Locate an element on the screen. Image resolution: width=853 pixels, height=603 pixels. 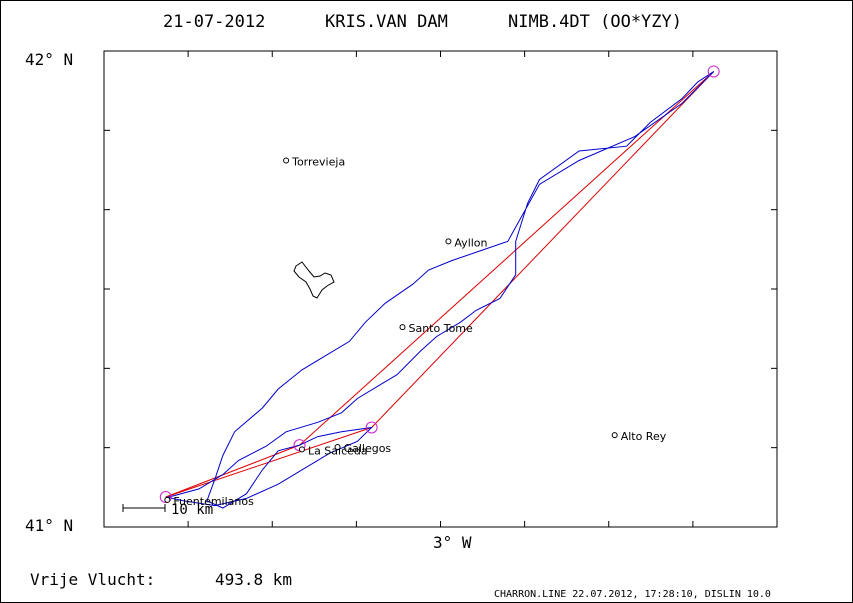
lat-bottom-label: 41° N is located at coordinates (49, 525).